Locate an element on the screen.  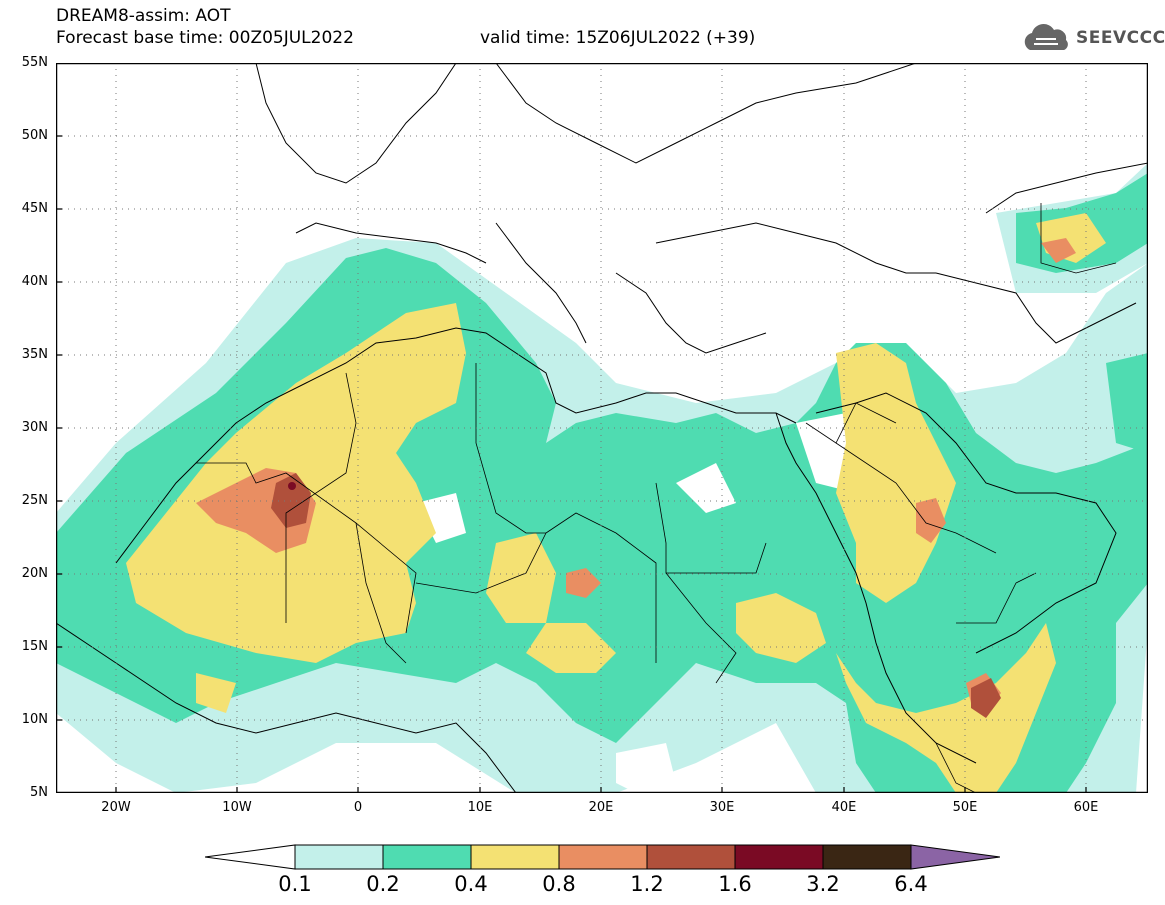
lon-label-50e: 50E is located at coordinates (965, 807).